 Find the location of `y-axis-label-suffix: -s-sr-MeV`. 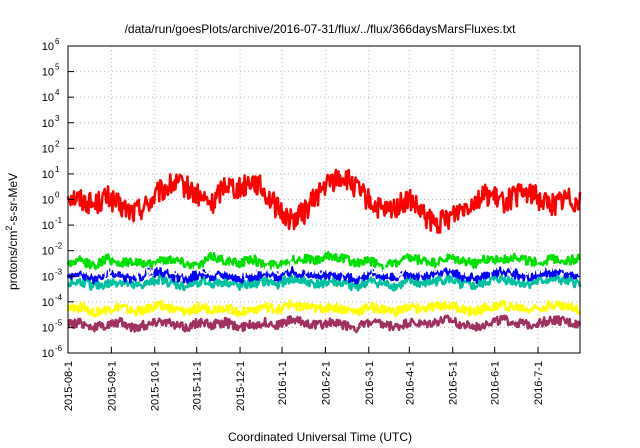

y-axis-label-suffix: -s-sr-MeV is located at coordinates (13, 199).